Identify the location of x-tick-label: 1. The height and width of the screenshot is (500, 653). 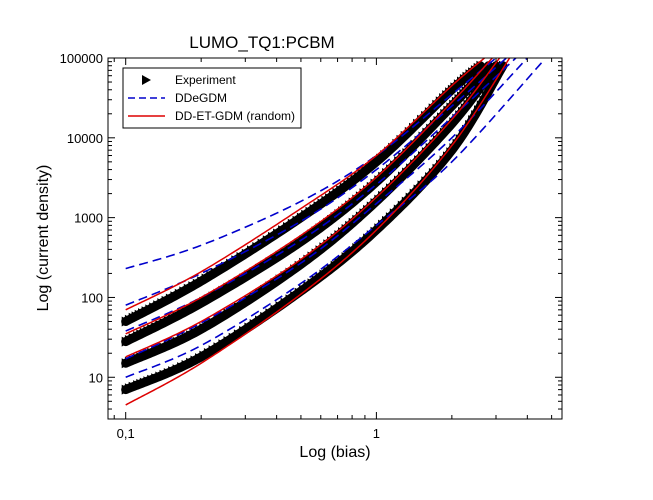
(376, 433).